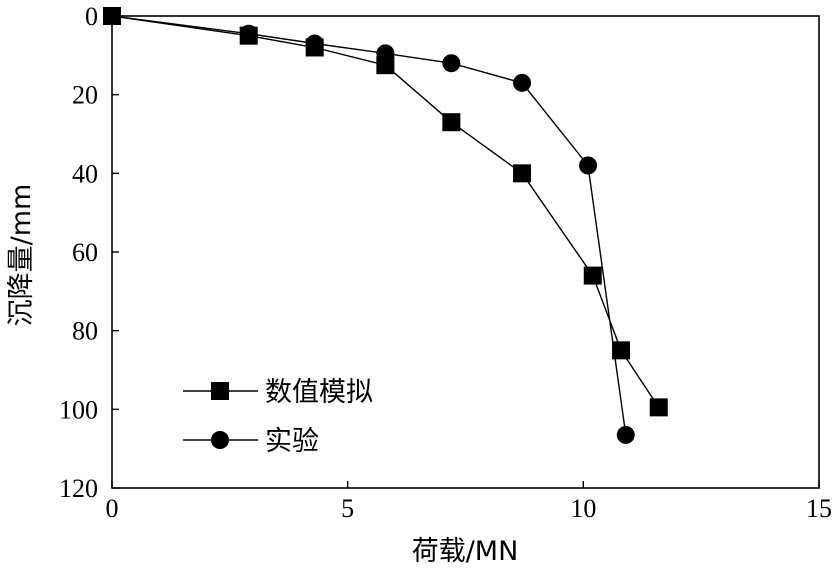  Describe the element at coordinates (292, 441) in the screenshot. I see `legend-label-experiment: 实验` at that location.